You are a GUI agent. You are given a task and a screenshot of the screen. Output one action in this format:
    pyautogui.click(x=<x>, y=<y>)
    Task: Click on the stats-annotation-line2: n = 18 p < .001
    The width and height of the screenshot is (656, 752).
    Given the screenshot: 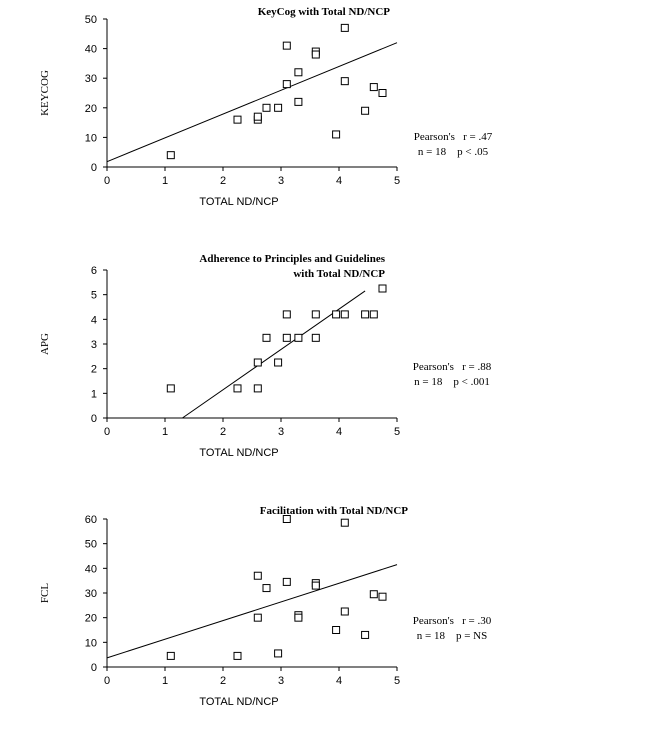 What is the action you would take?
    pyautogui.click(x=452, y=382)
    